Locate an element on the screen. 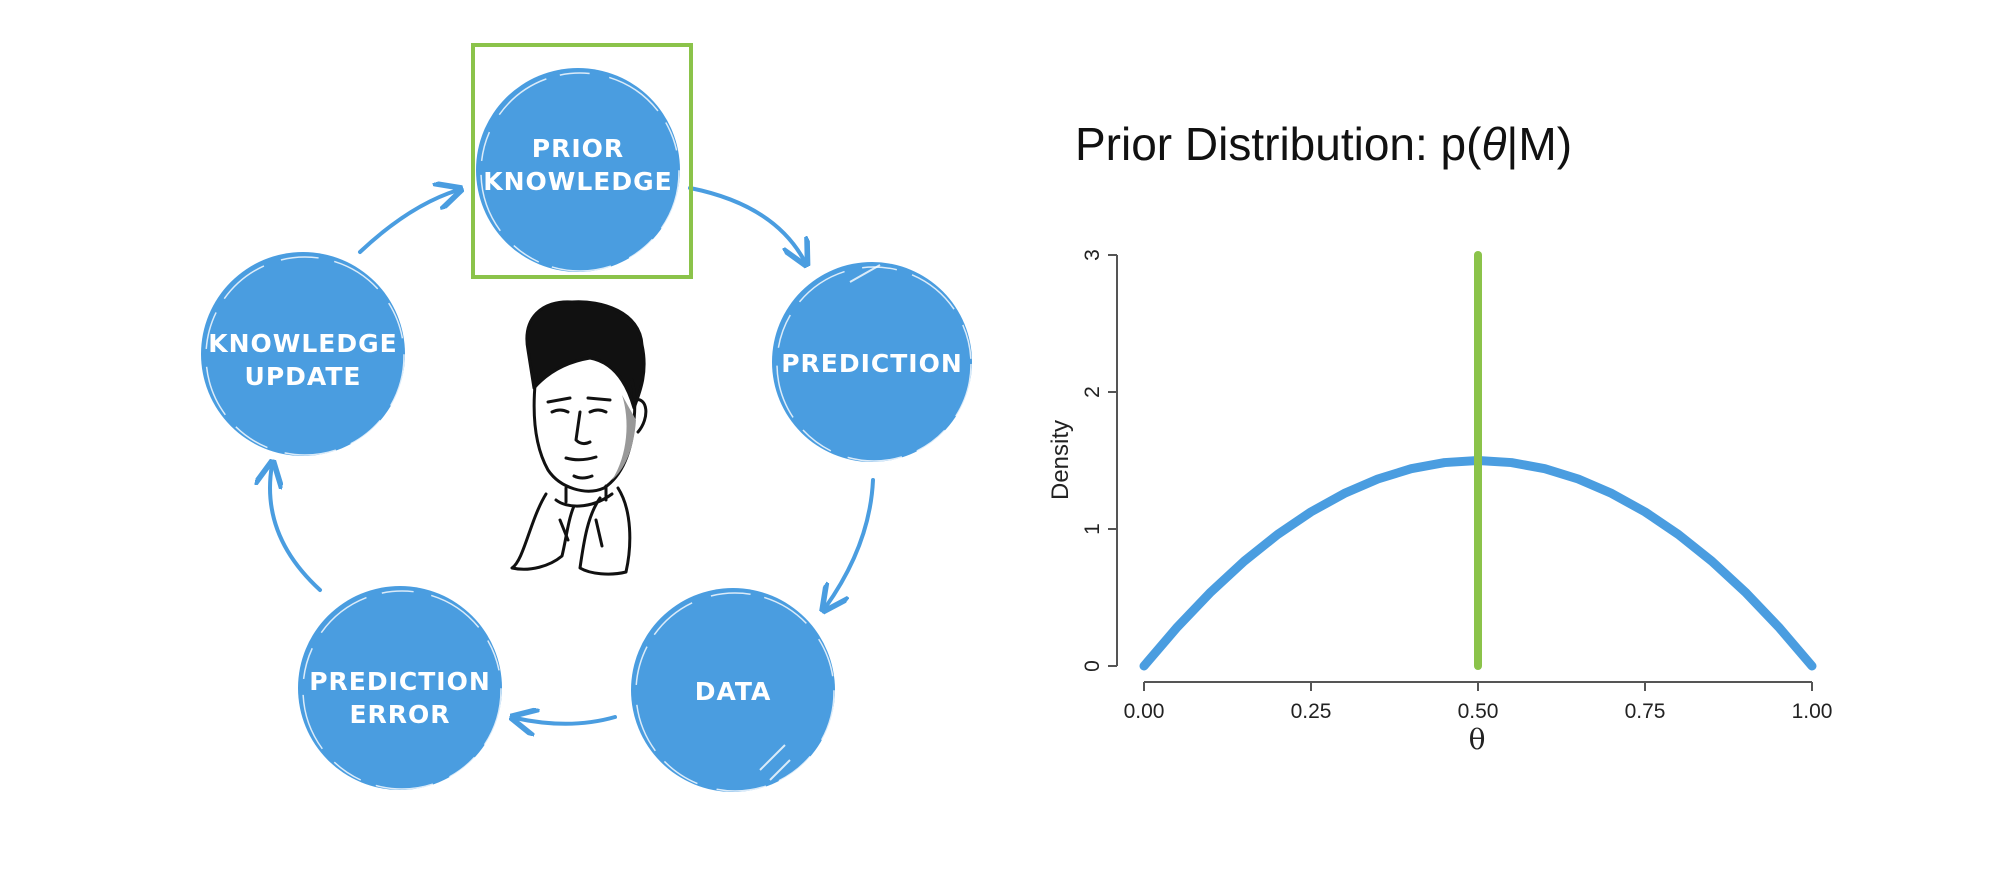 The image size is (2000, 894). chart-title-suffix: |M) is located at coordinates (1539, 144).